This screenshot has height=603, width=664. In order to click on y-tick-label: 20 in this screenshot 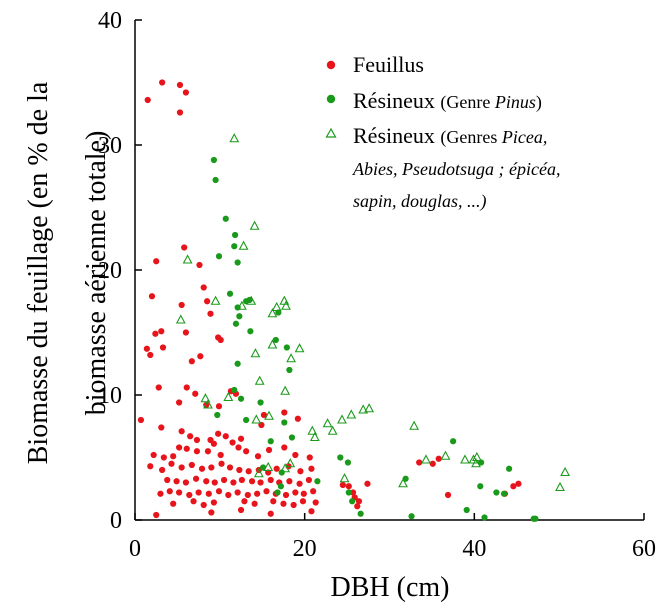, I will do `click(110, 271)`.